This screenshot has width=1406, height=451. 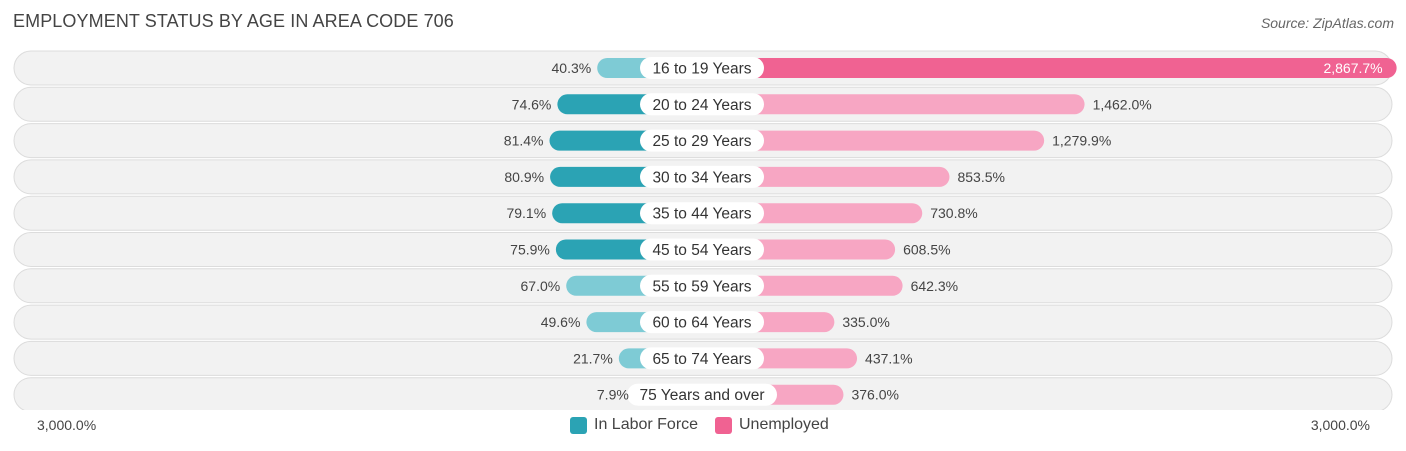 I want to click on category-label: 65 to 74 Years, so click(x=701, y=359).